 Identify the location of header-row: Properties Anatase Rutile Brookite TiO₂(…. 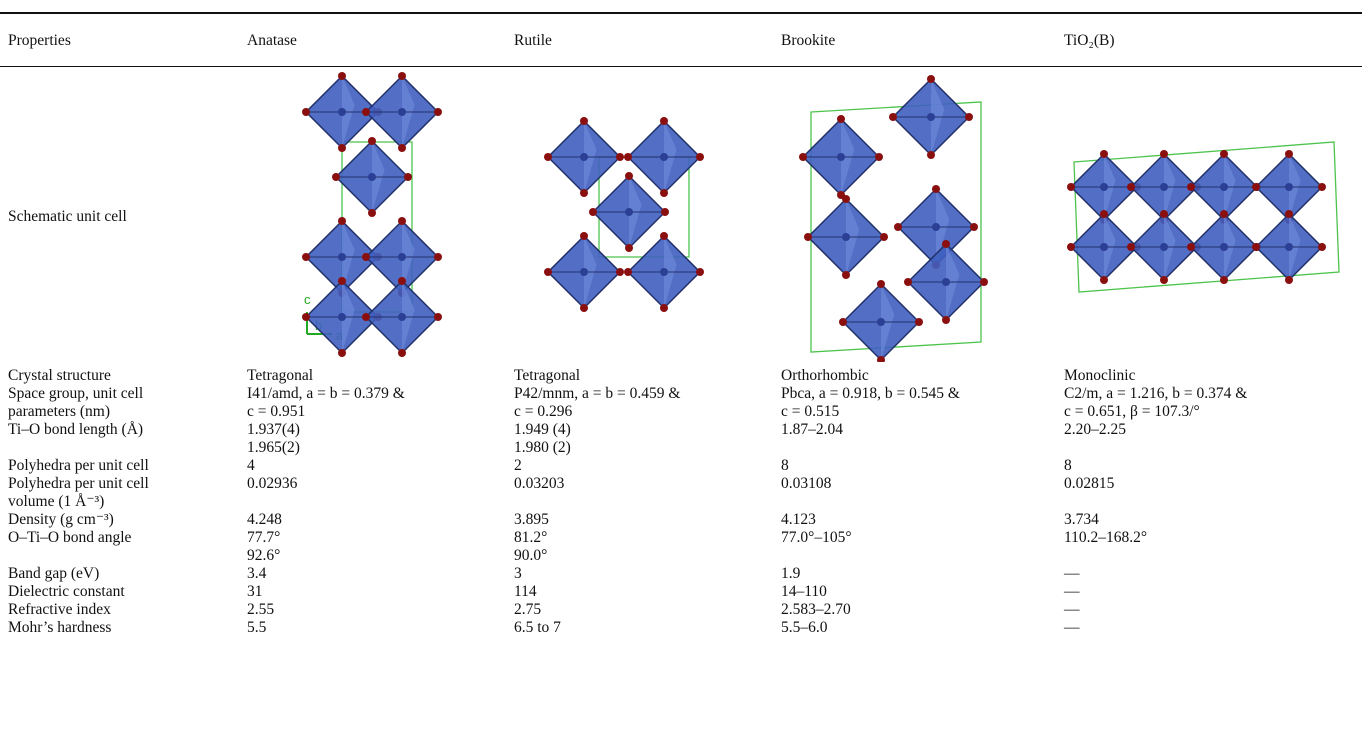
(681, 40).